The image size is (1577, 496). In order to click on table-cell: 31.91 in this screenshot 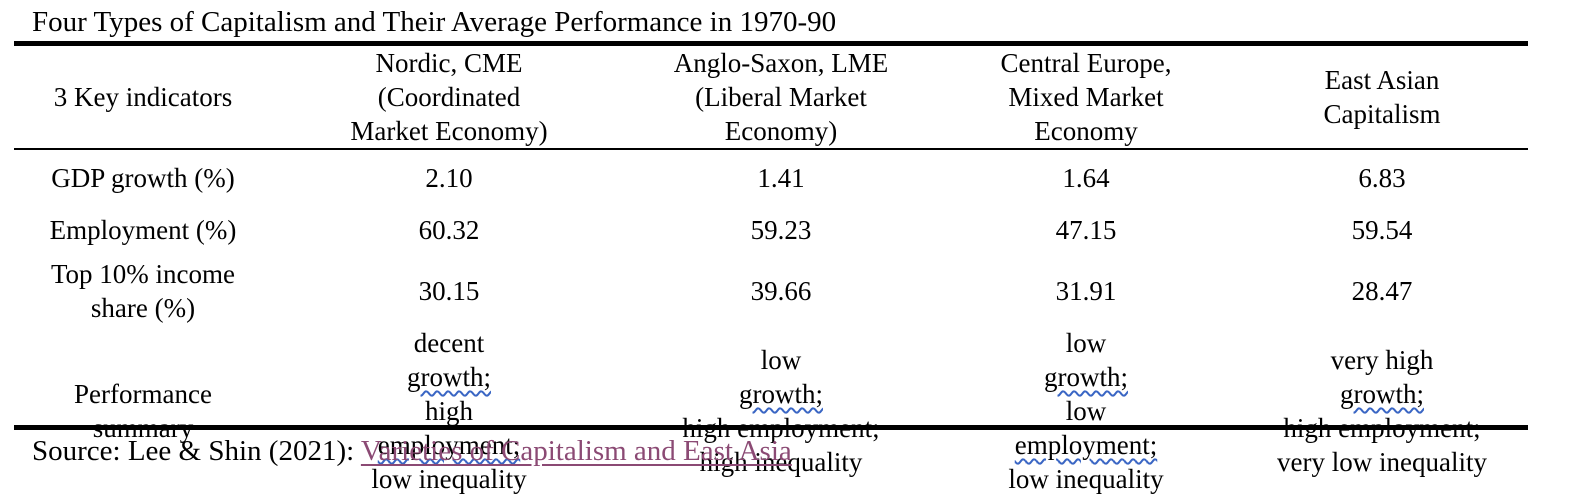, I will do `click(1086, 291)`.